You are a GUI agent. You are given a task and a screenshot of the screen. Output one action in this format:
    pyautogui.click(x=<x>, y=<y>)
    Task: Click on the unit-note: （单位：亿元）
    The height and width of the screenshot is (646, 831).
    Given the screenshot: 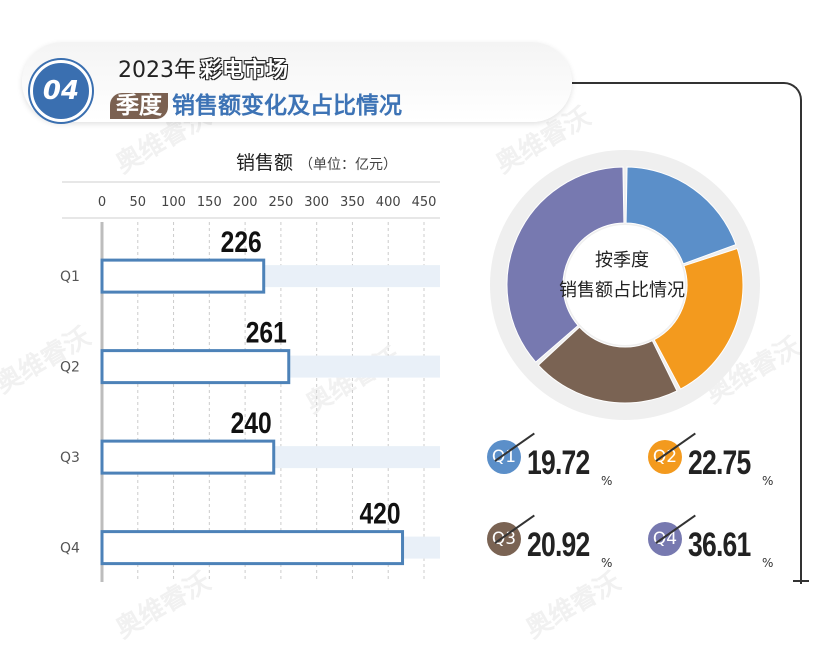 What is the action you would take?
    pyautogui.click(x=348, y=165)
    